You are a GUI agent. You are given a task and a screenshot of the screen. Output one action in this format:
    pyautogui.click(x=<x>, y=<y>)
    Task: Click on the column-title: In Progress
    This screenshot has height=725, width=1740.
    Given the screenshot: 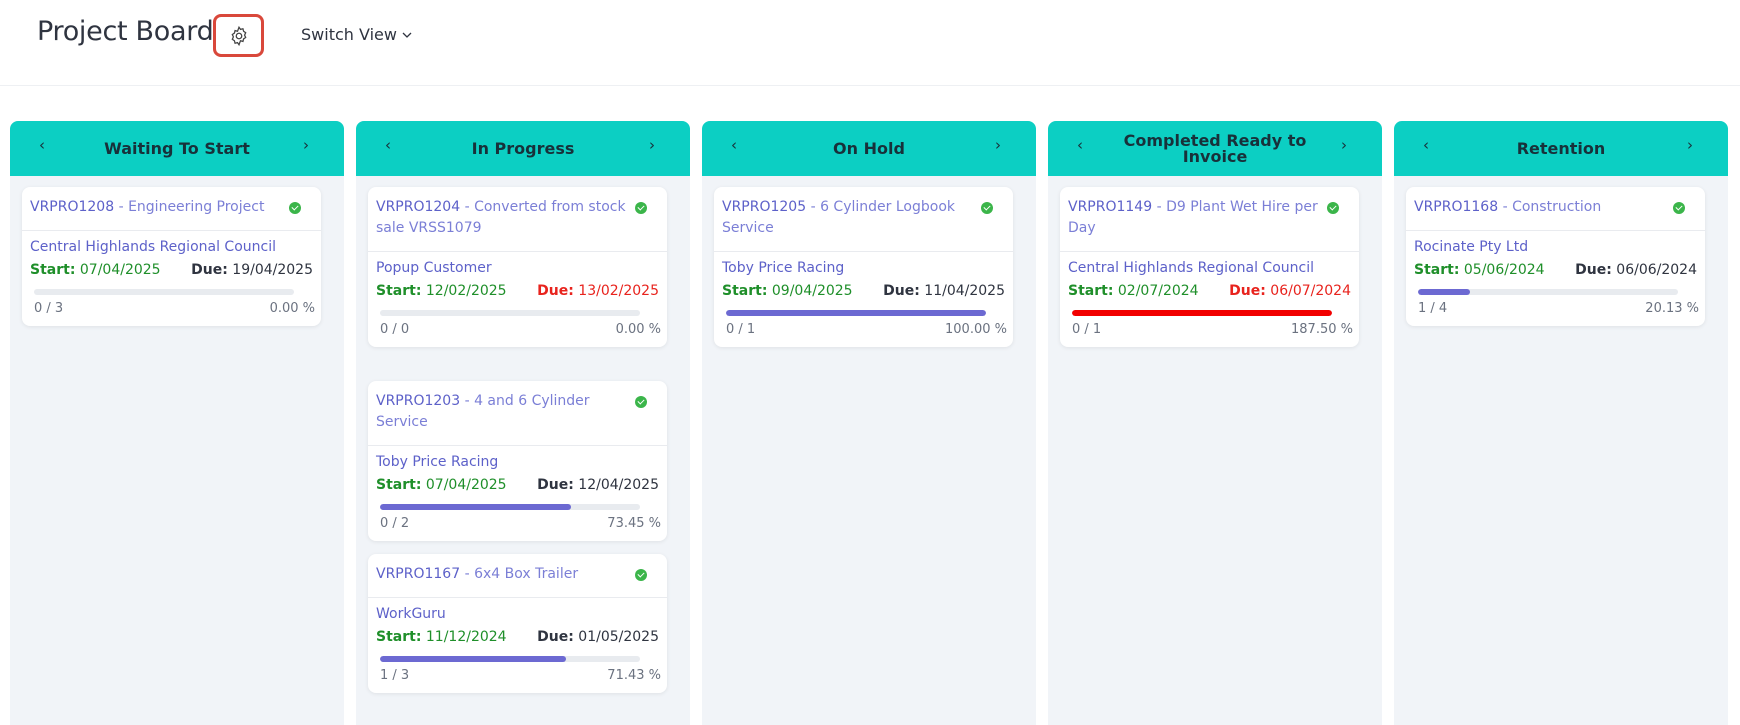 What is the action you would take?
    pyautogui.click(x=523, y=148)
    